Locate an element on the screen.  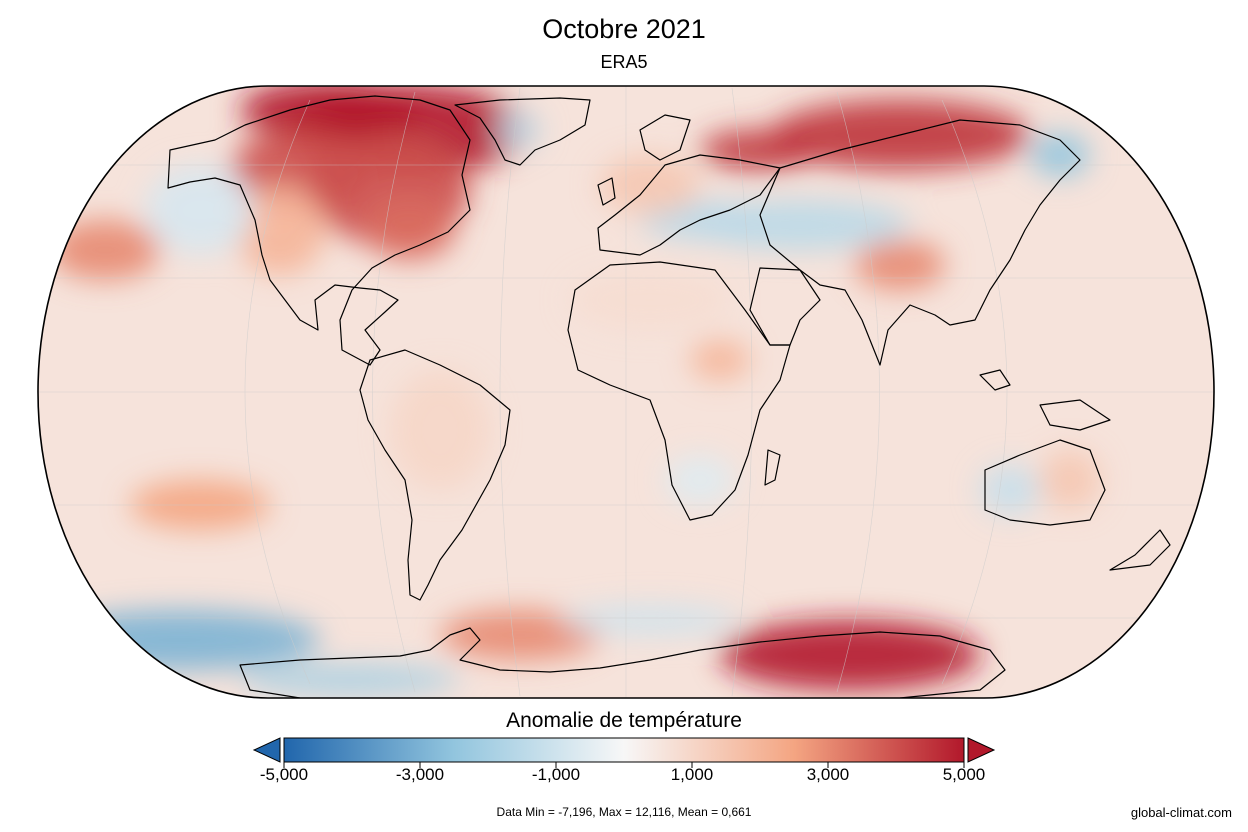
source-credit: global-climat.com is located at coordinates (1181, 812).